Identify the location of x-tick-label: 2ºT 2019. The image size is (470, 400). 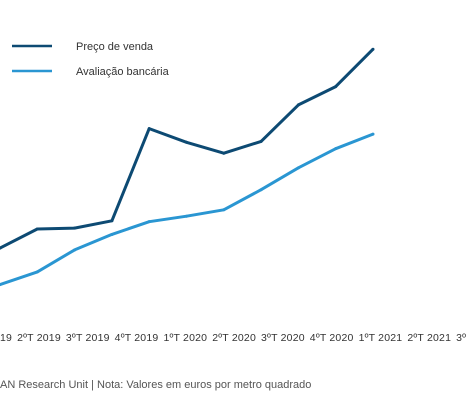
(39, 338).